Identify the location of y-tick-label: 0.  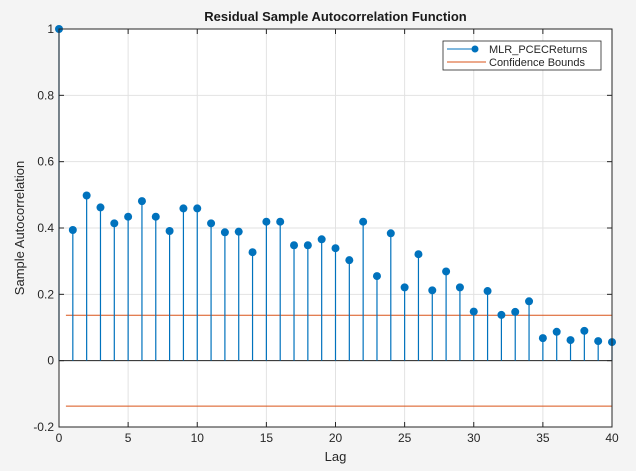
(50, 361).